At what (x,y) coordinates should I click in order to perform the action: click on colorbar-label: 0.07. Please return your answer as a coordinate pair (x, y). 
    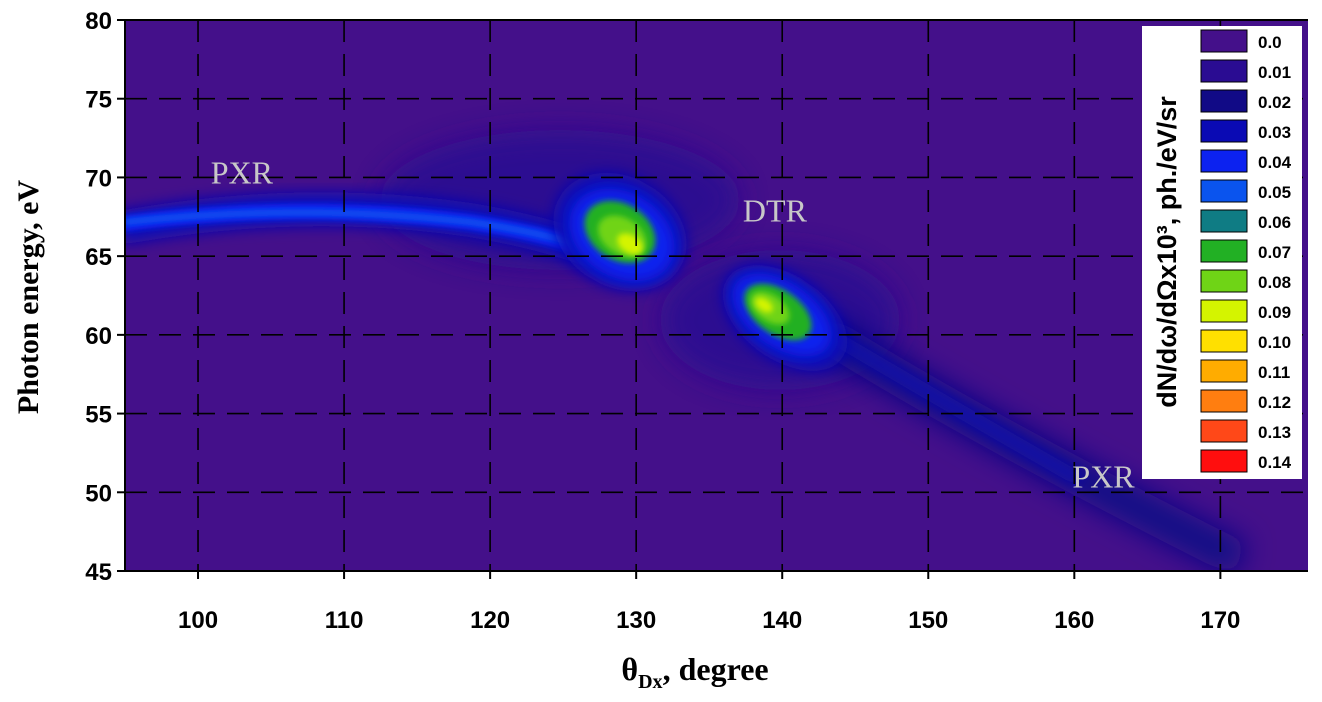
    Looking at the image, I should click on (1274, 252).